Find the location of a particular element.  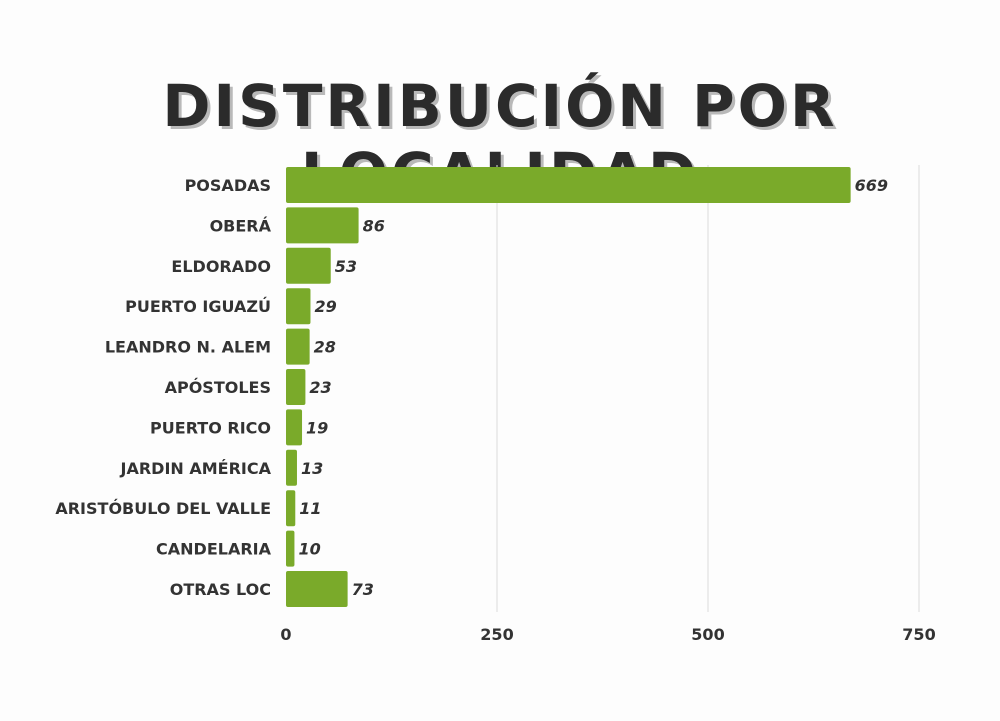

data-label: 19 is located at coordinates (317, 427).